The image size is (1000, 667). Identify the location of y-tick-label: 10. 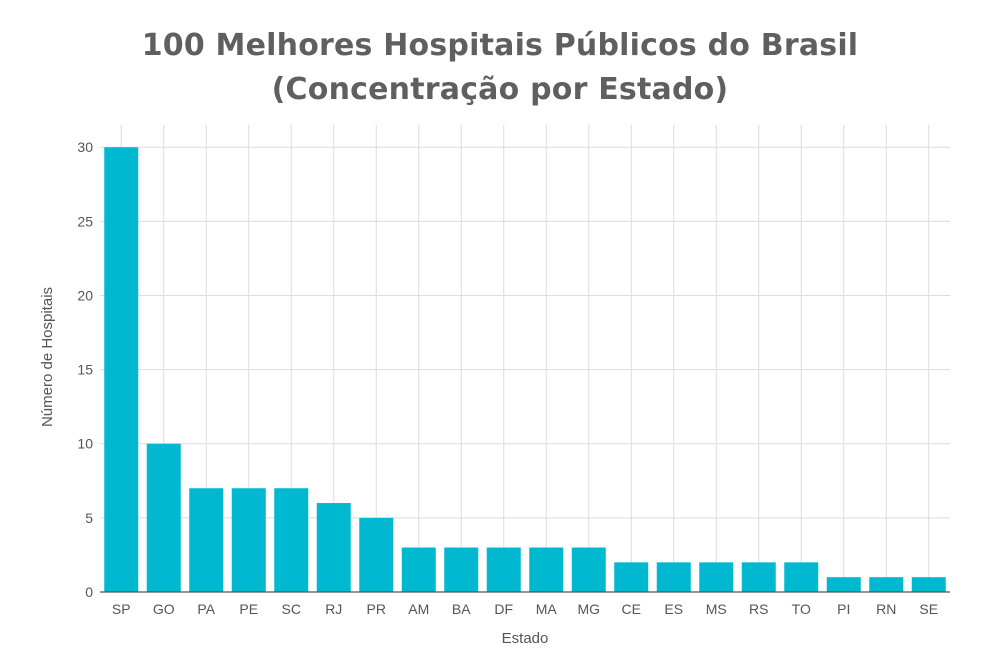
(85, 444).